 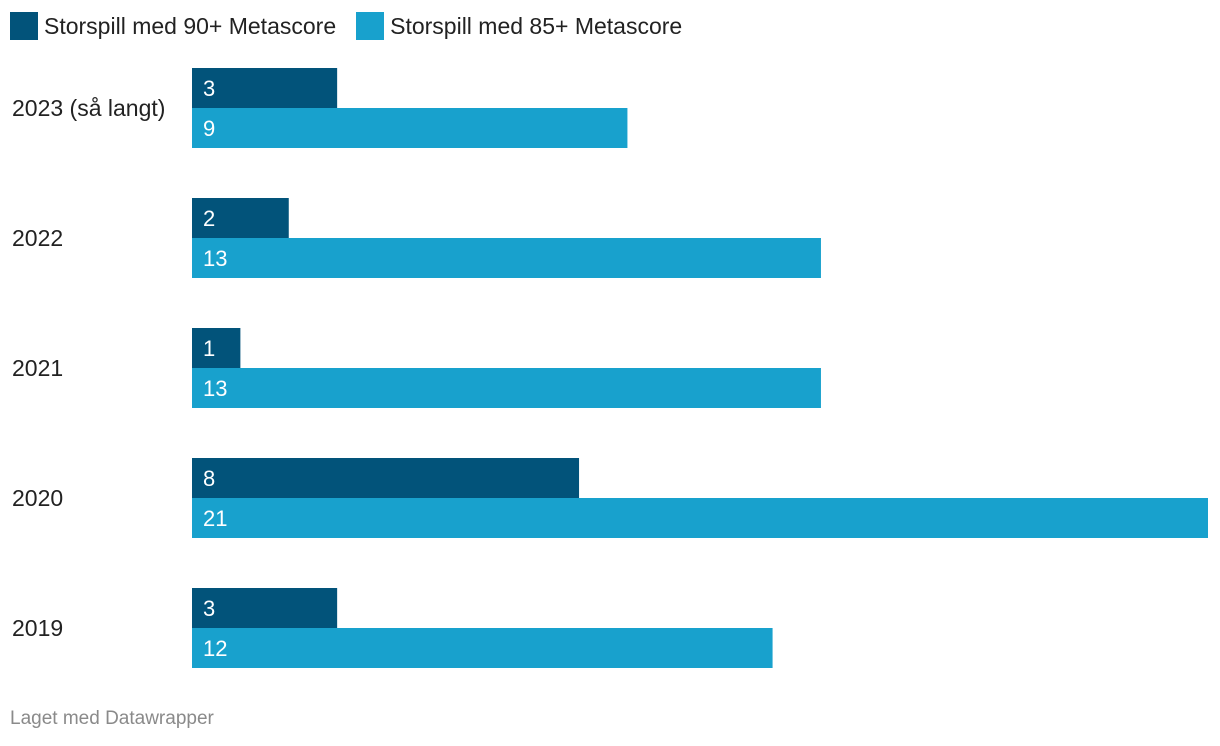 I want to click on bar-value-label: 8, so click(x=209, y=478).